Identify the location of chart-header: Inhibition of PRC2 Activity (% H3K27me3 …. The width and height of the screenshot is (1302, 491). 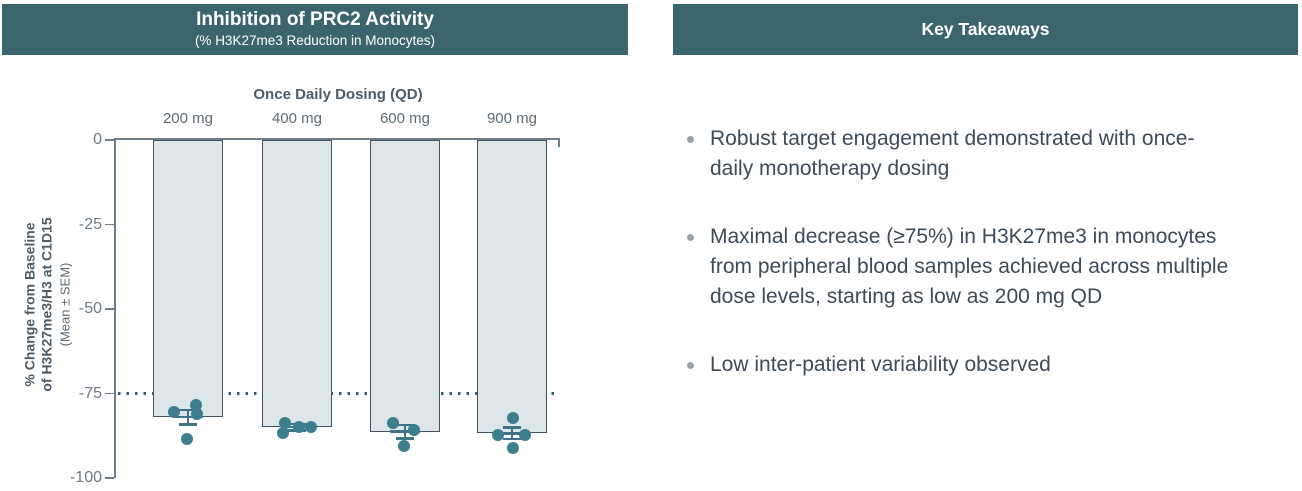
(315, 29).